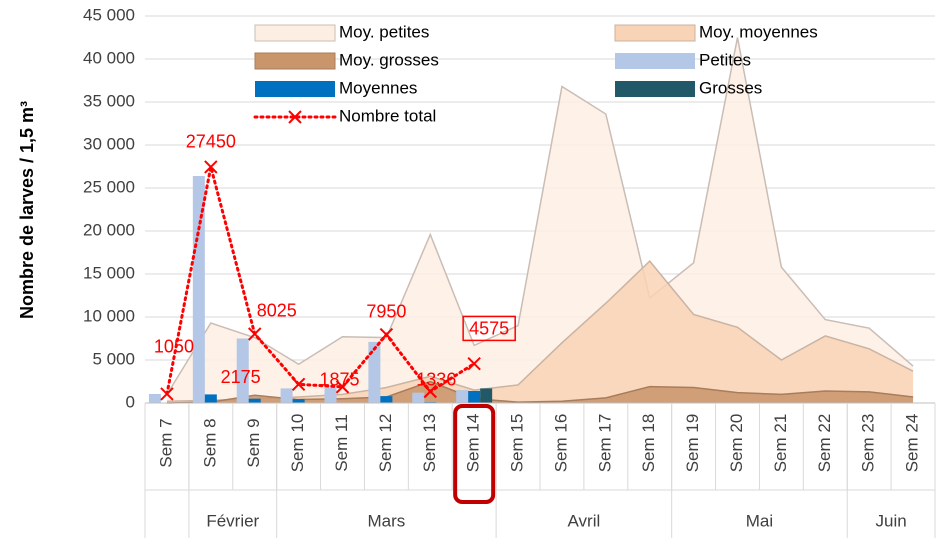  What do you see at coordinates (109, 100) in the screenshot?
I see `y-tick-label: 35 000` at bounding box center [109, 100].